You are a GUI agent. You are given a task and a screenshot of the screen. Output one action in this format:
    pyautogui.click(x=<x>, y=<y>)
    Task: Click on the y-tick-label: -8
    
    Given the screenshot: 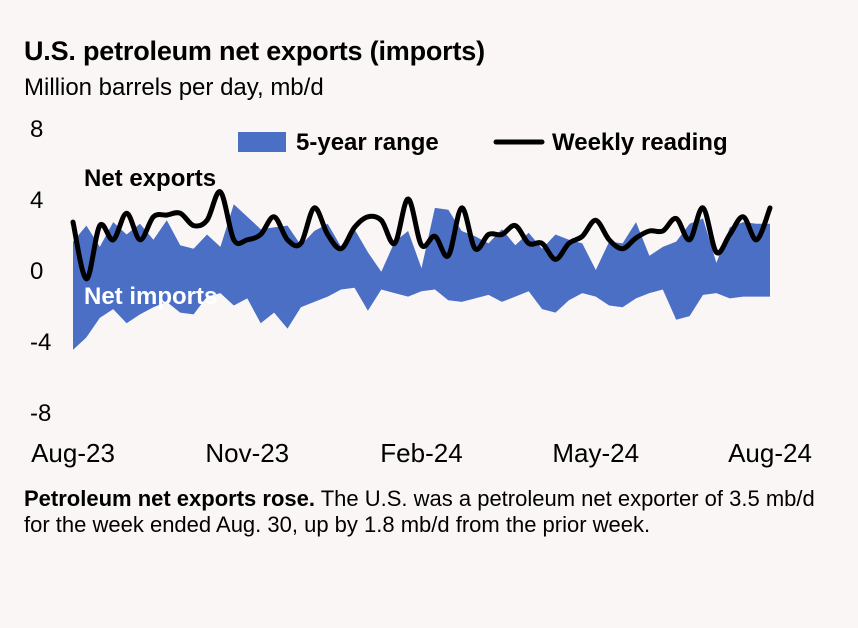 What is the action you would take?
    pyautogui.click(x=40, y=413)
    